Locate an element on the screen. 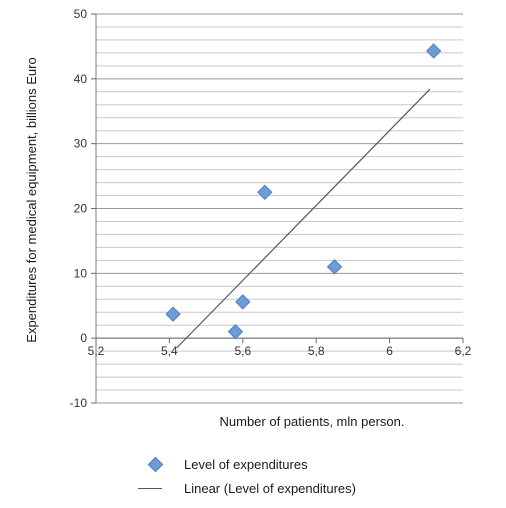 Image resolution: width=506 pixels, height=508 pixels. diamond-marker-icon is located at coordinates (161, 464).